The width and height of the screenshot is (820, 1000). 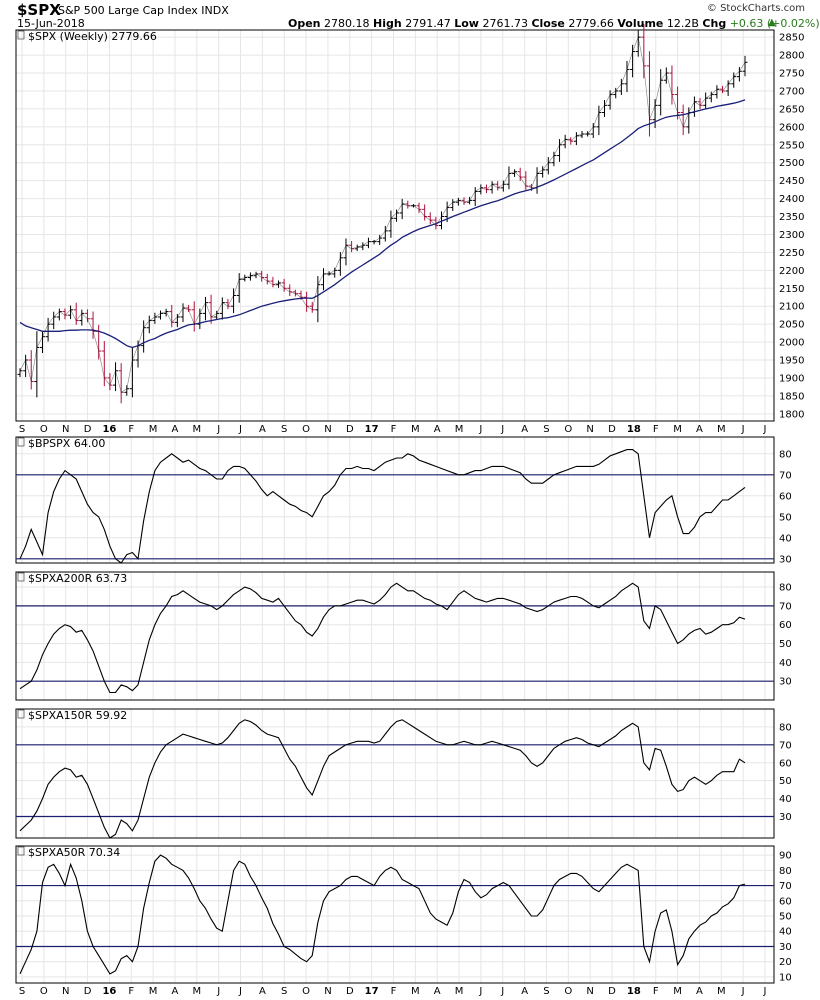 What do you see at coordinates (791, 199) in the screenshot?
I see `y-tick-label: 2400` at bounding box center [791, 199].